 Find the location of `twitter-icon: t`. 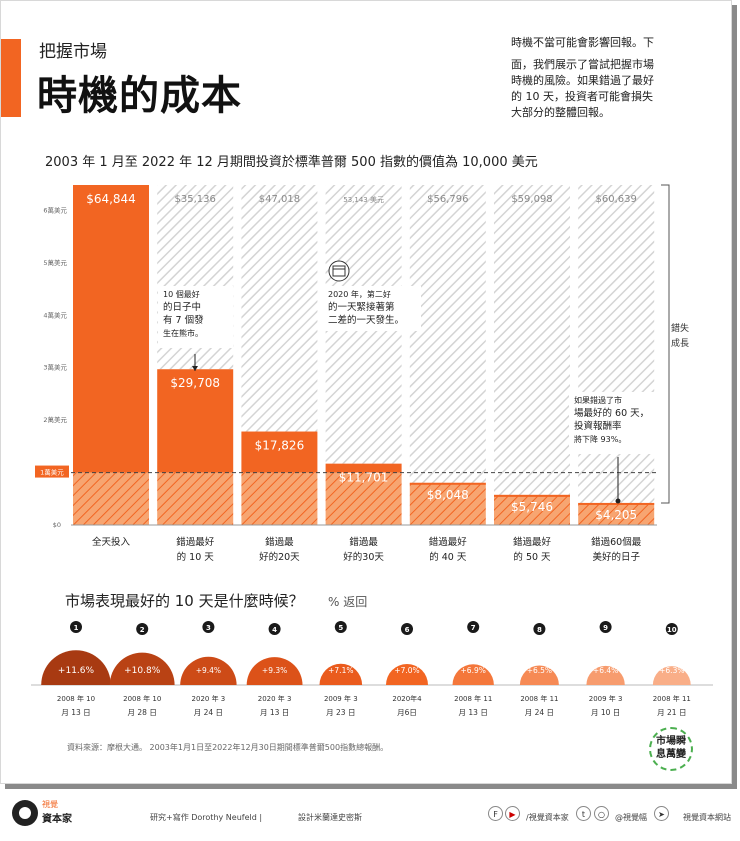

twitter-icon: t is located at coordinates (583, 813).